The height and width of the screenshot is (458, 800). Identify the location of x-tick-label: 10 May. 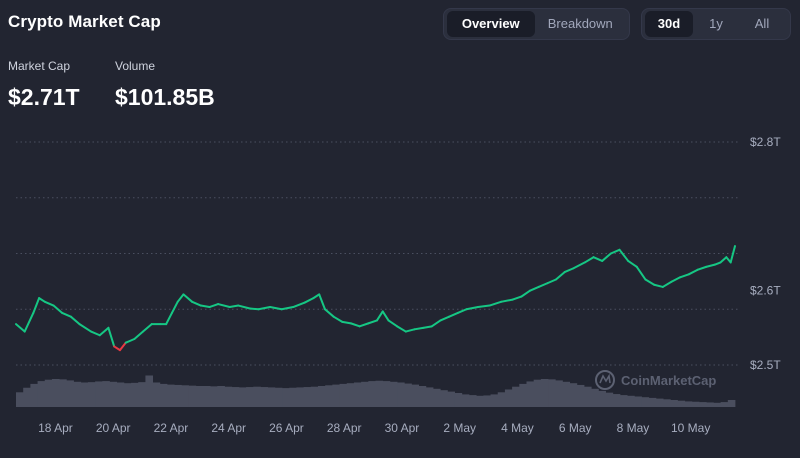
(690, 428).